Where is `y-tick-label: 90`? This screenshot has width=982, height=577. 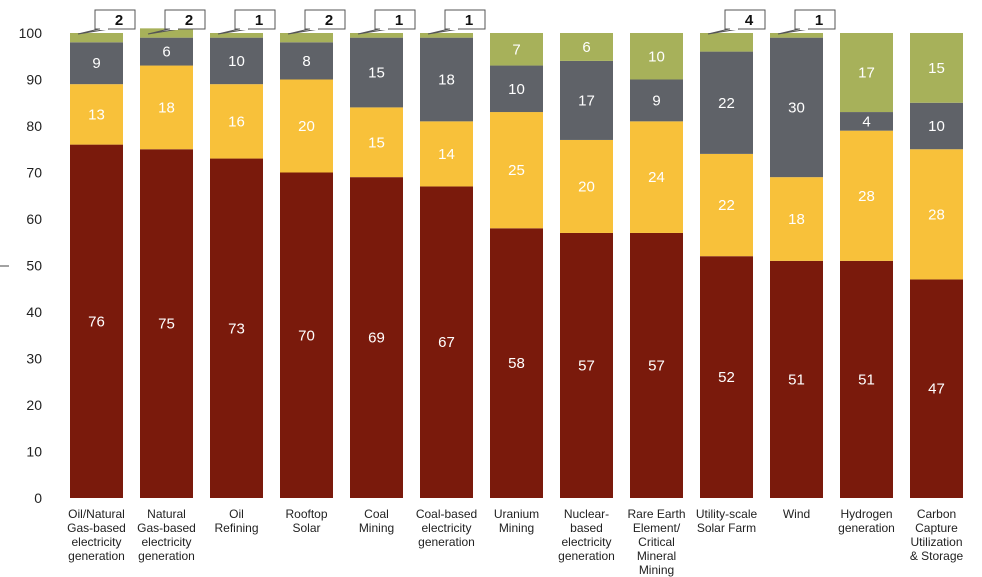 y-tick-label: 90 is located at coordinates (34, 80).